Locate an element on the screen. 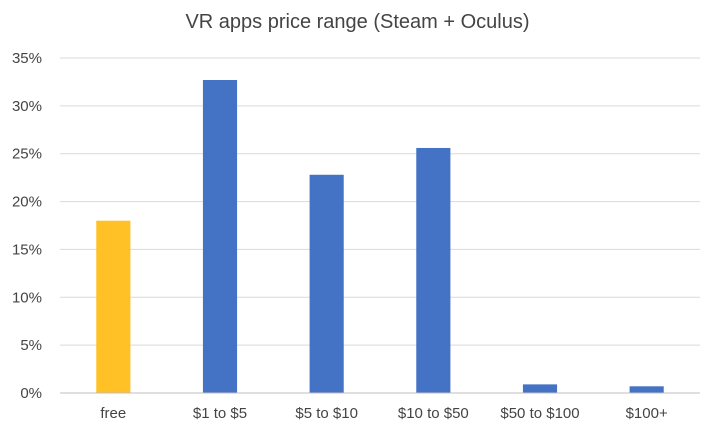 The height and width of the screenshot is (433, 715). y-tick-label: 10% is located at coordinates (27, 297).